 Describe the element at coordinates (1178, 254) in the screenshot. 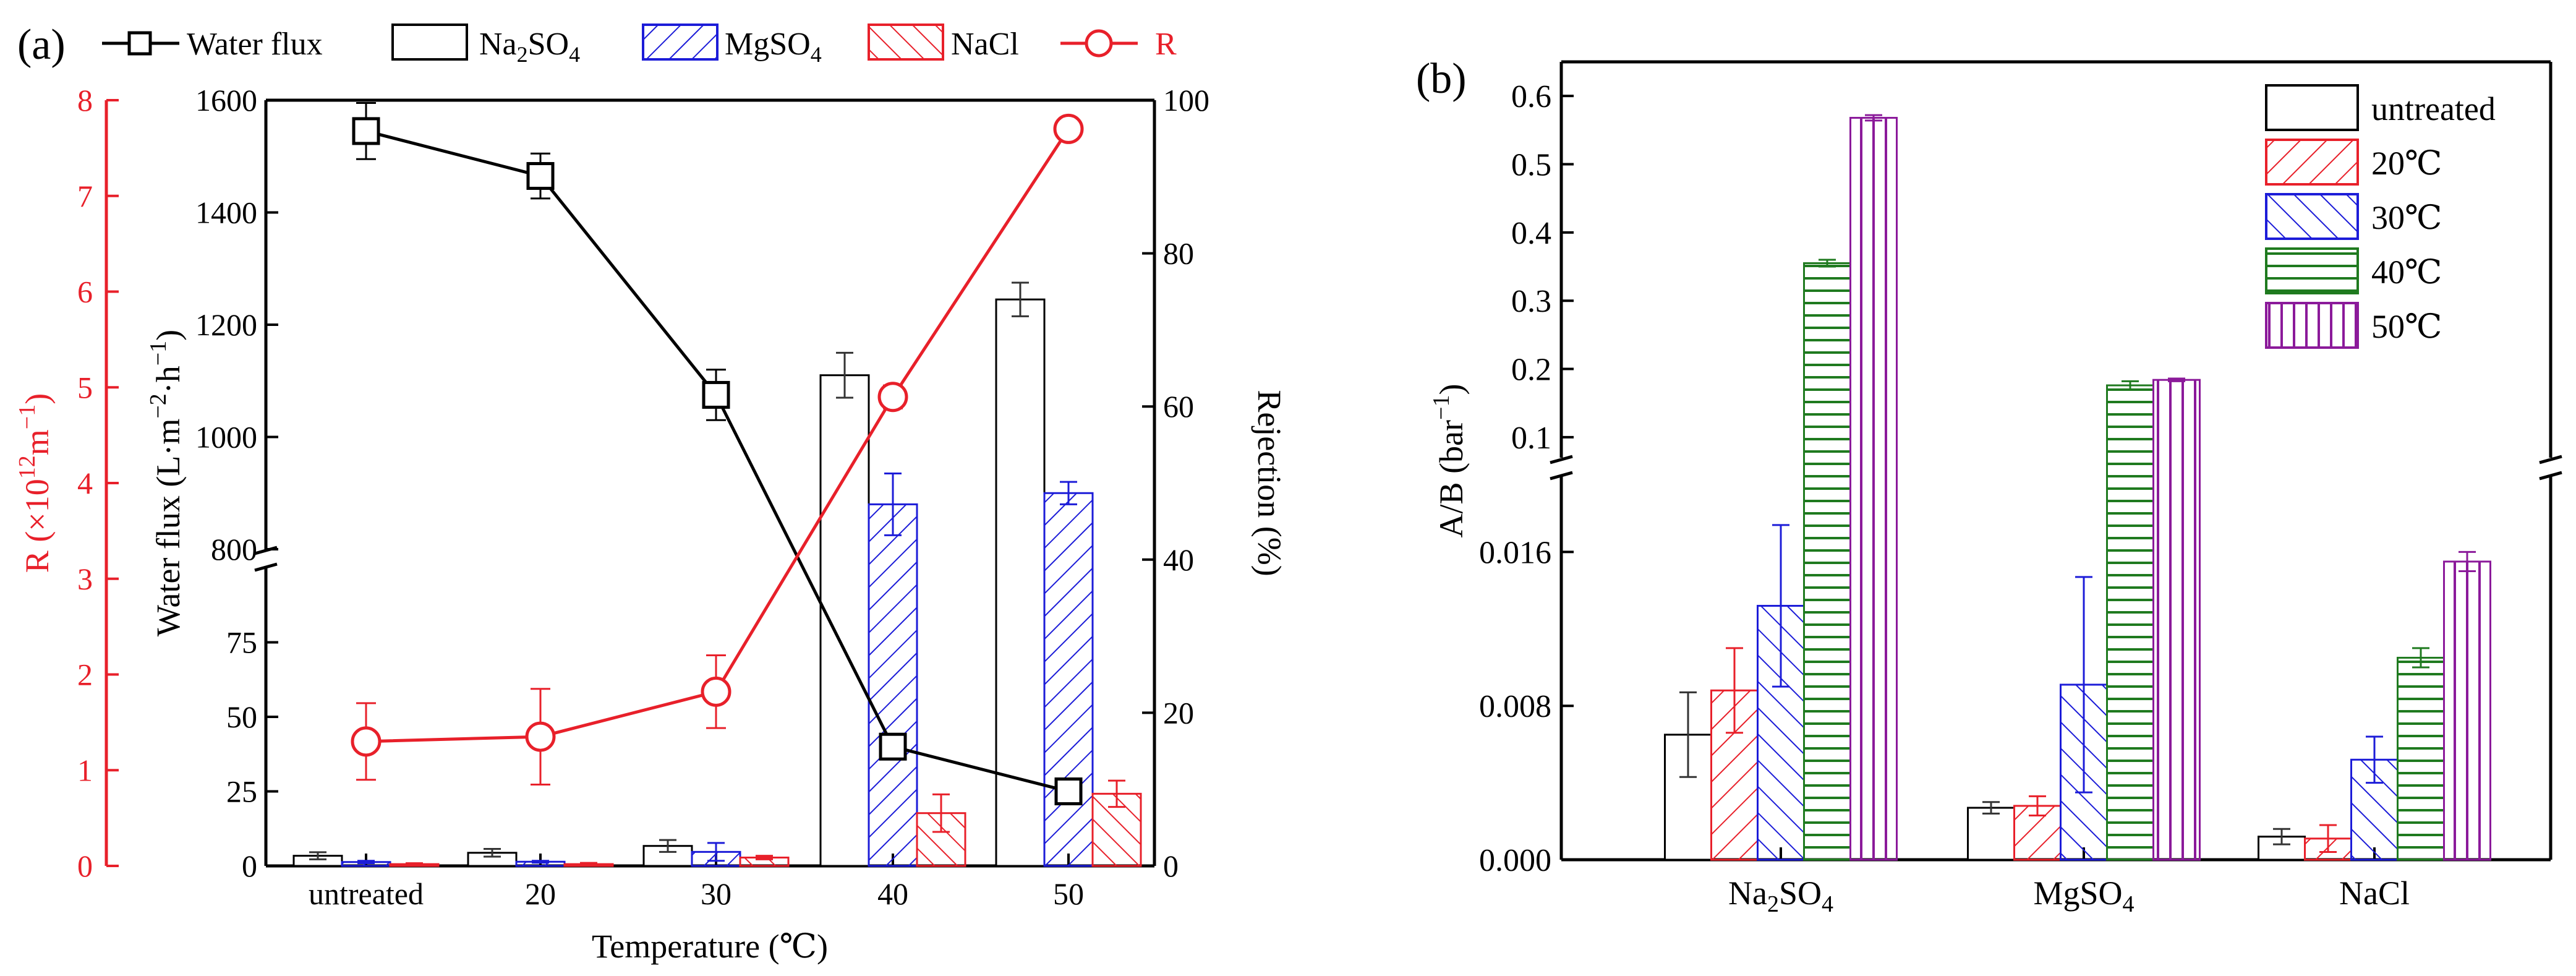

I see `rejection-tick-label-4: 80` at that location.